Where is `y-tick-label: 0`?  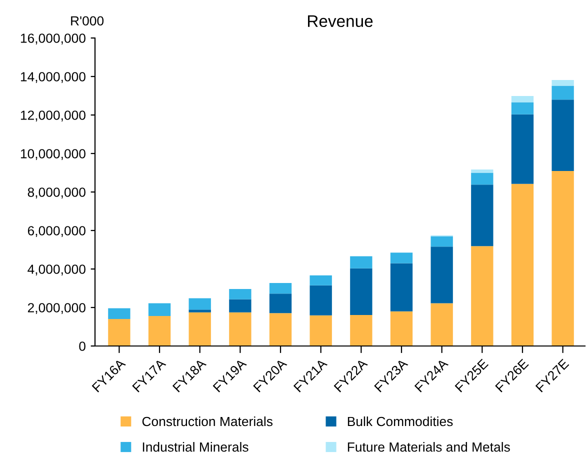 y-tick-label: 0 is located at coordinates (82, 346).